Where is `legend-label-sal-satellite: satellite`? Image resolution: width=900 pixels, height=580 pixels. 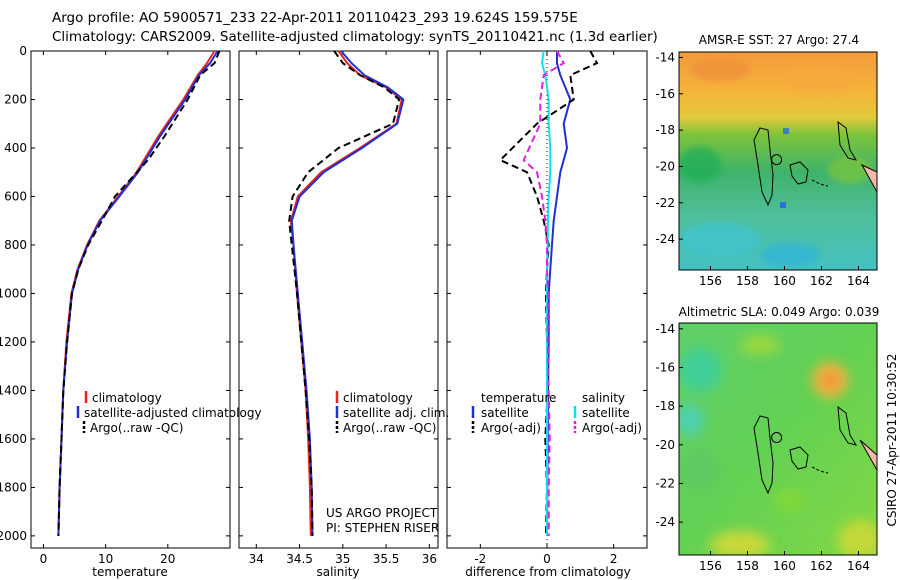
legend-label-sal-satellite: satellite is located at coordinates (606, 413).